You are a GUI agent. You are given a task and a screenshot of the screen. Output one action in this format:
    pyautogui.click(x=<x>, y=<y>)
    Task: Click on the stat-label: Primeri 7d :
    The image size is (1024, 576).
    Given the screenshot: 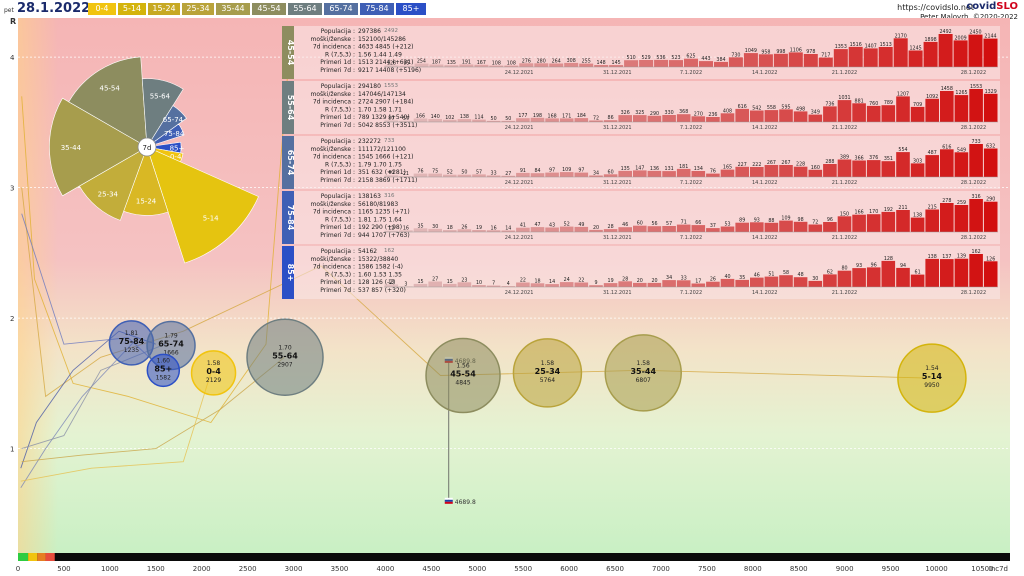 What is the action you would take?
    pyautogui.click(x=337, y=290)
    